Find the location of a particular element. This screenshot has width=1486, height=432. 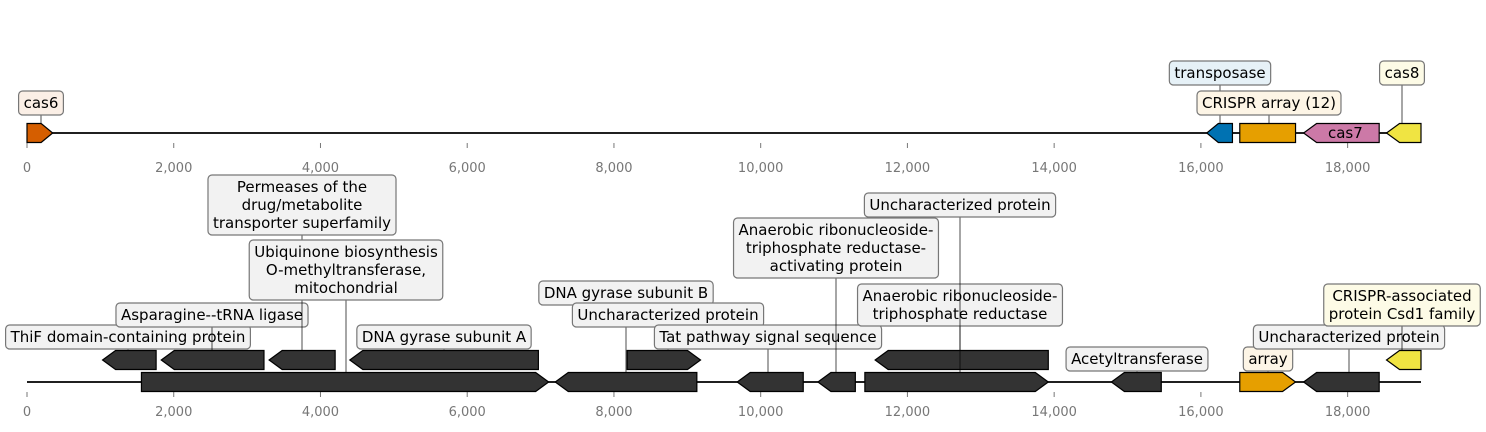

tick-label-bottom-1: 2,000 is located at coordinates (173, 412).